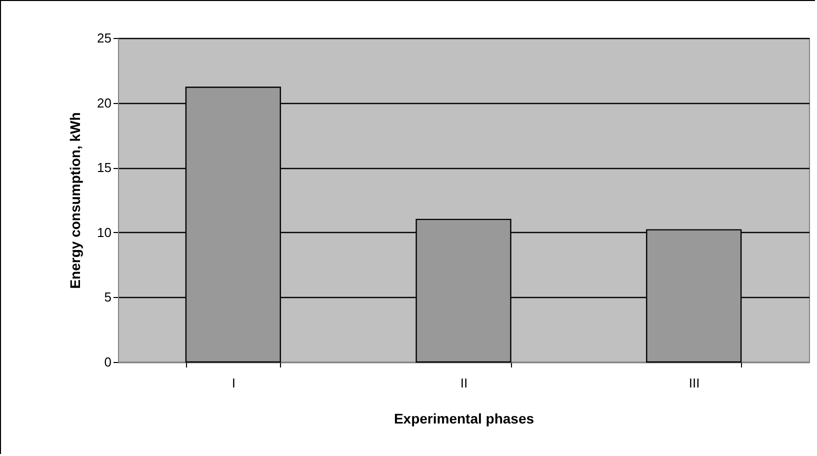 The width and height of the screenshot is (817, 456). I want to click on y-tick-label: 0, so click(108, 362).